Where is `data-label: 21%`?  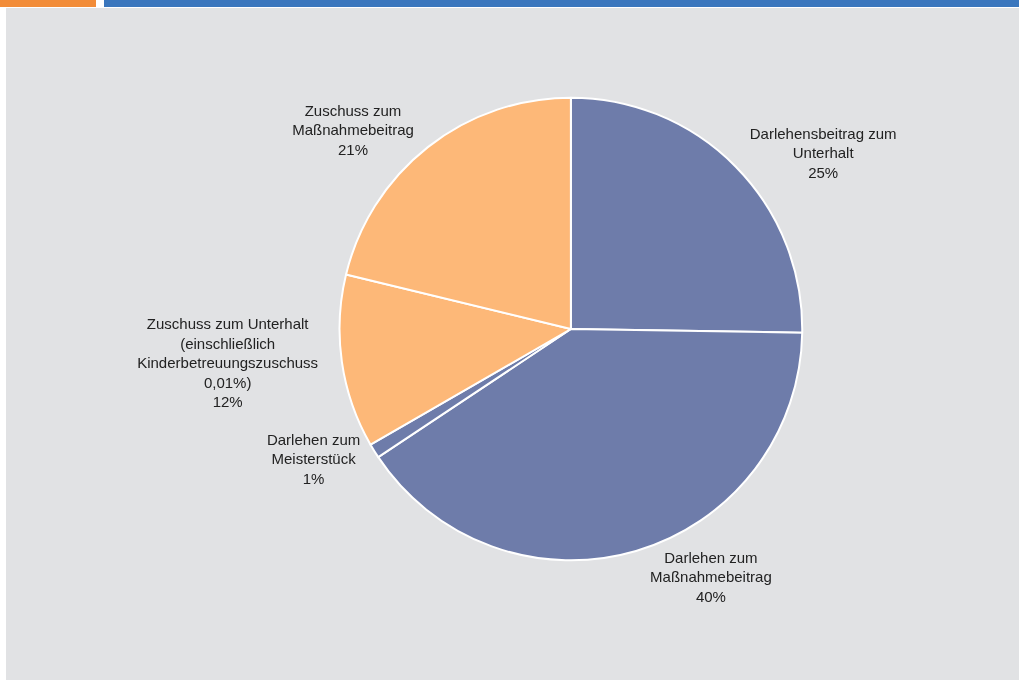
data-label: 21% is located at coordinates (353, 149).